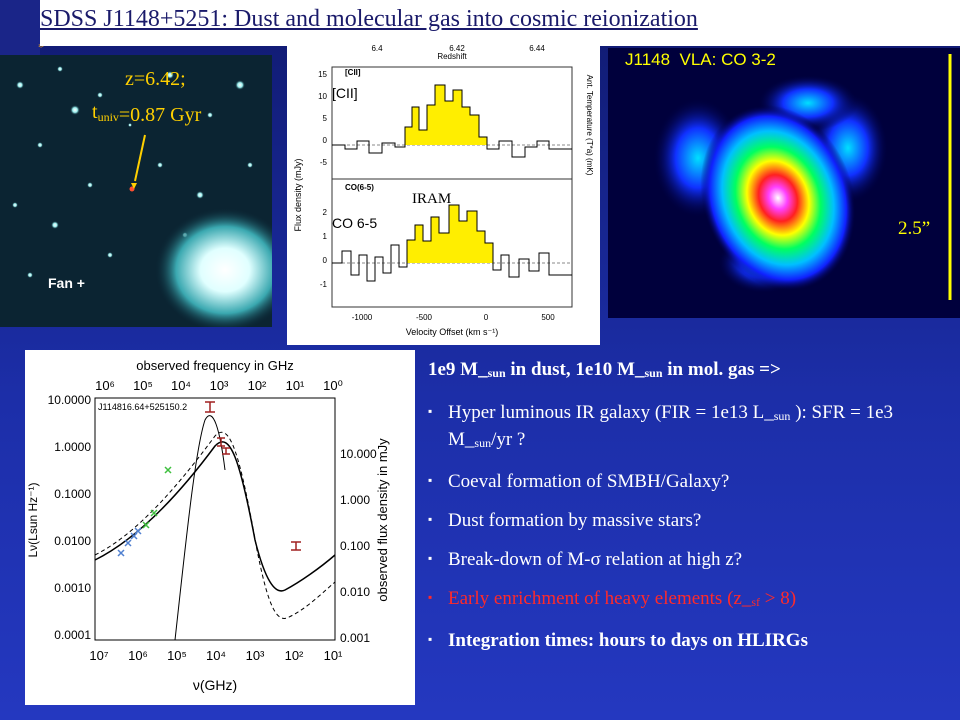  I want to click on bullet-item: ▪ Coeval formation of SMBH/Galaxy?, so click(693, 481).